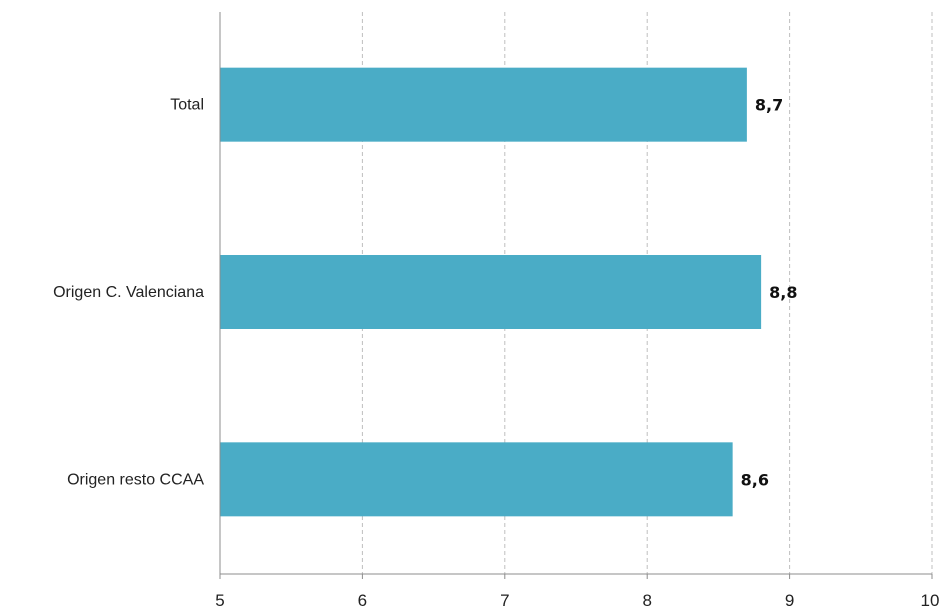  I want to click on x-tick-label: 5, so click(219, 600).